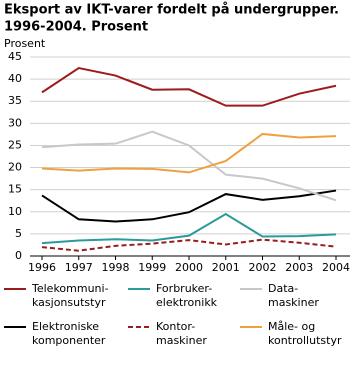 The width and height of the screenshot is (359, 376). What do you see at coordinates (15, 211) in the screenshot?
I see `y-tick-label: 10` at bounding box center [15, 211].